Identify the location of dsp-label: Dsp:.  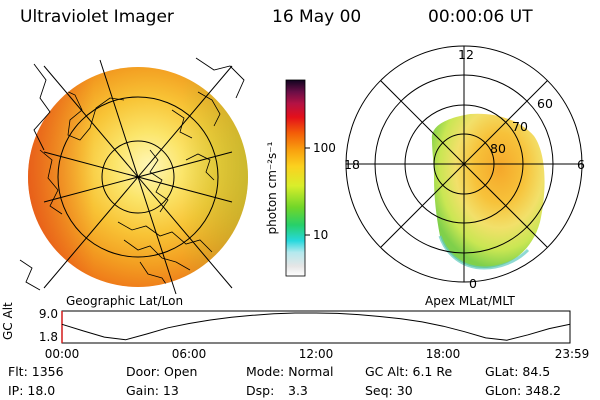
(260, 390).